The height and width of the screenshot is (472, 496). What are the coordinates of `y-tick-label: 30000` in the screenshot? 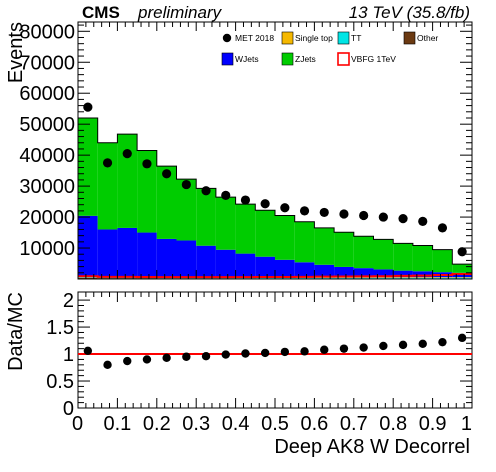 It's located at (47, 187).